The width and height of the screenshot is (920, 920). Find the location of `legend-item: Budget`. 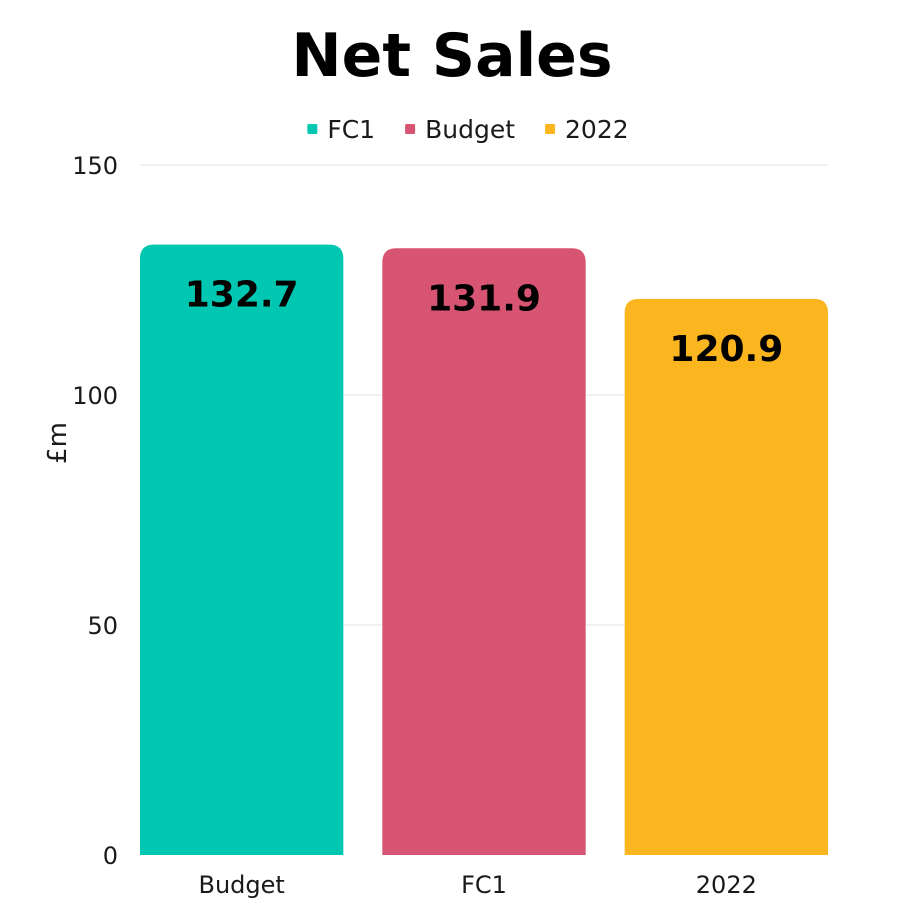

legend-item: Budget is located at coordinates (460, 129).